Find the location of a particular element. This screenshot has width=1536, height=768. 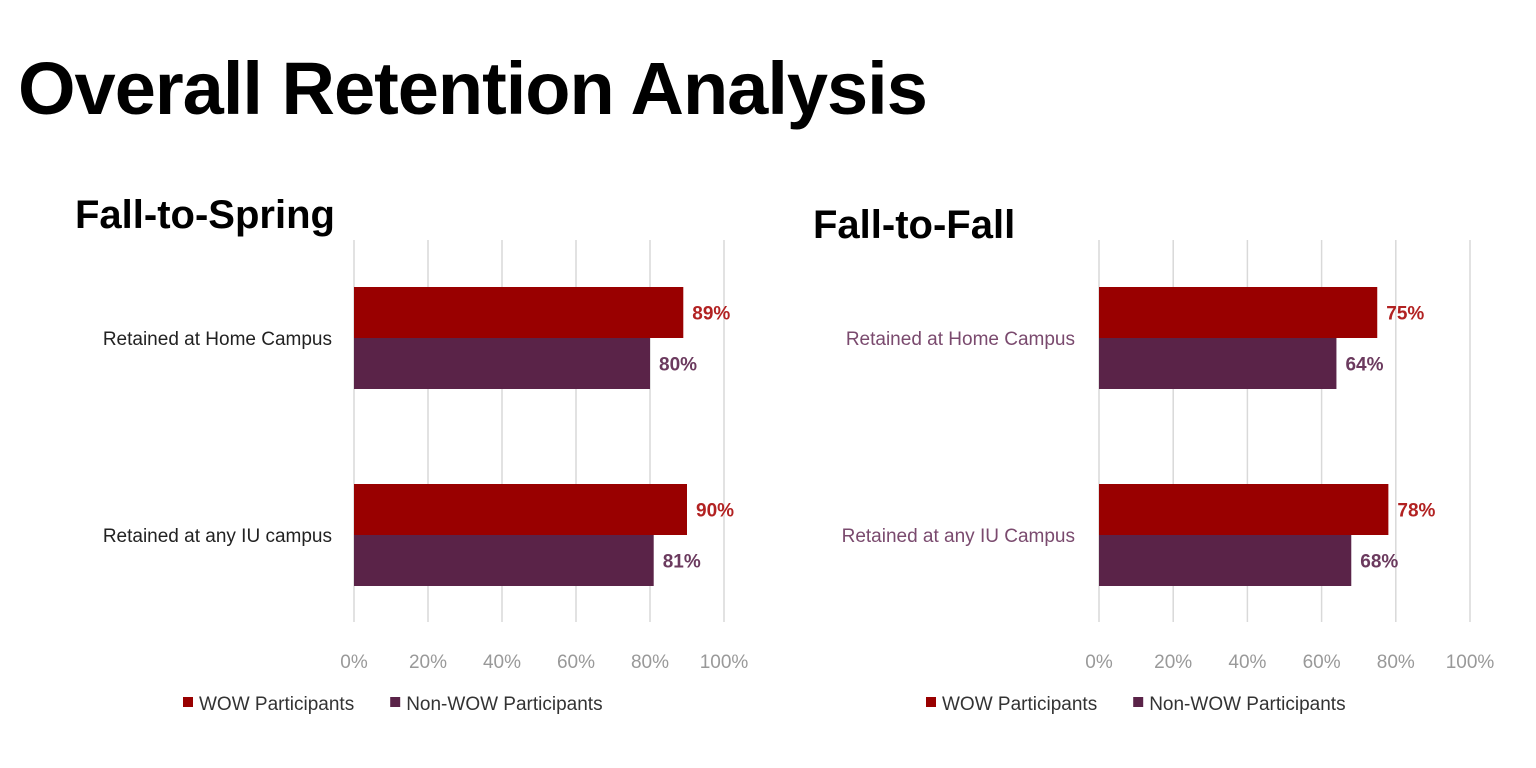

data-label: 90% is located at coordinates (715, 511).